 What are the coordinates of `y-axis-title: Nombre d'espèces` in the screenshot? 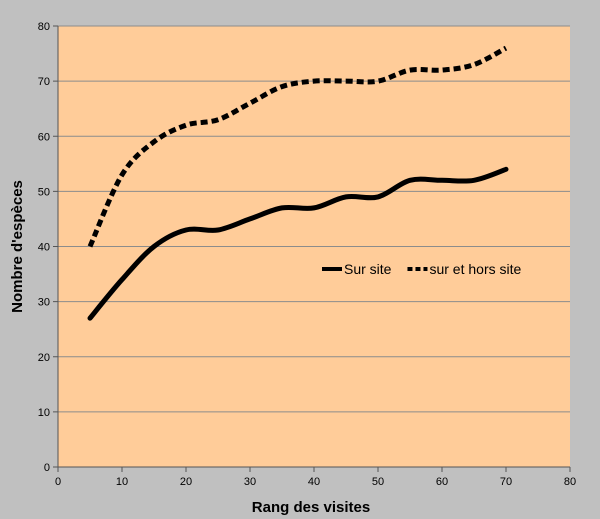 It's located at (17, 246).